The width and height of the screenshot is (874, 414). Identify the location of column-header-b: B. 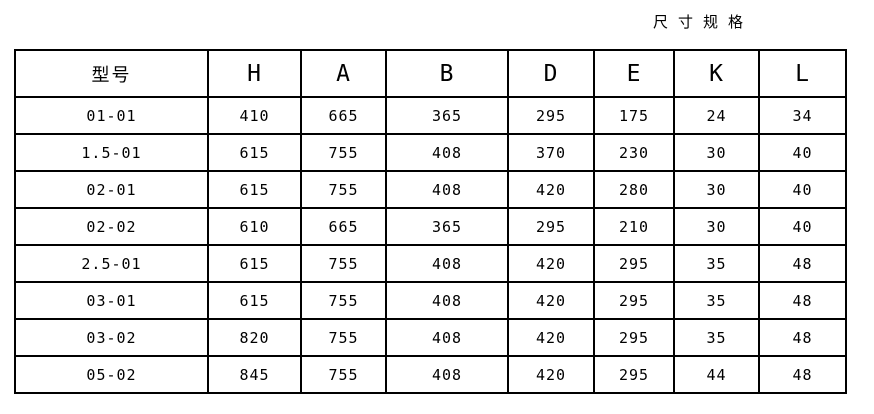
(447, 73).